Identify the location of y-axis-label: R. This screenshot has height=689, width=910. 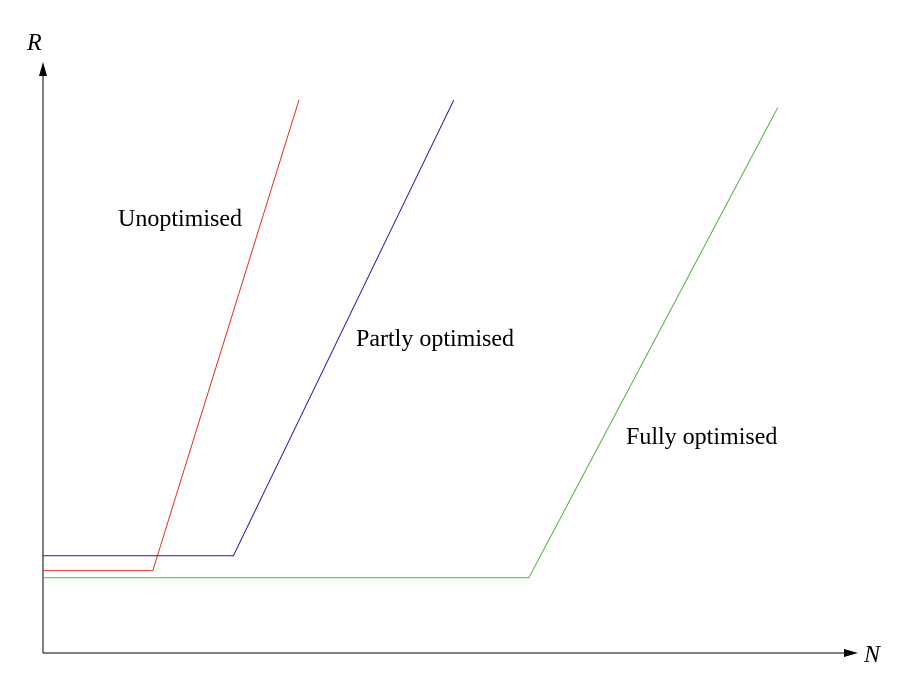
(34, 43).